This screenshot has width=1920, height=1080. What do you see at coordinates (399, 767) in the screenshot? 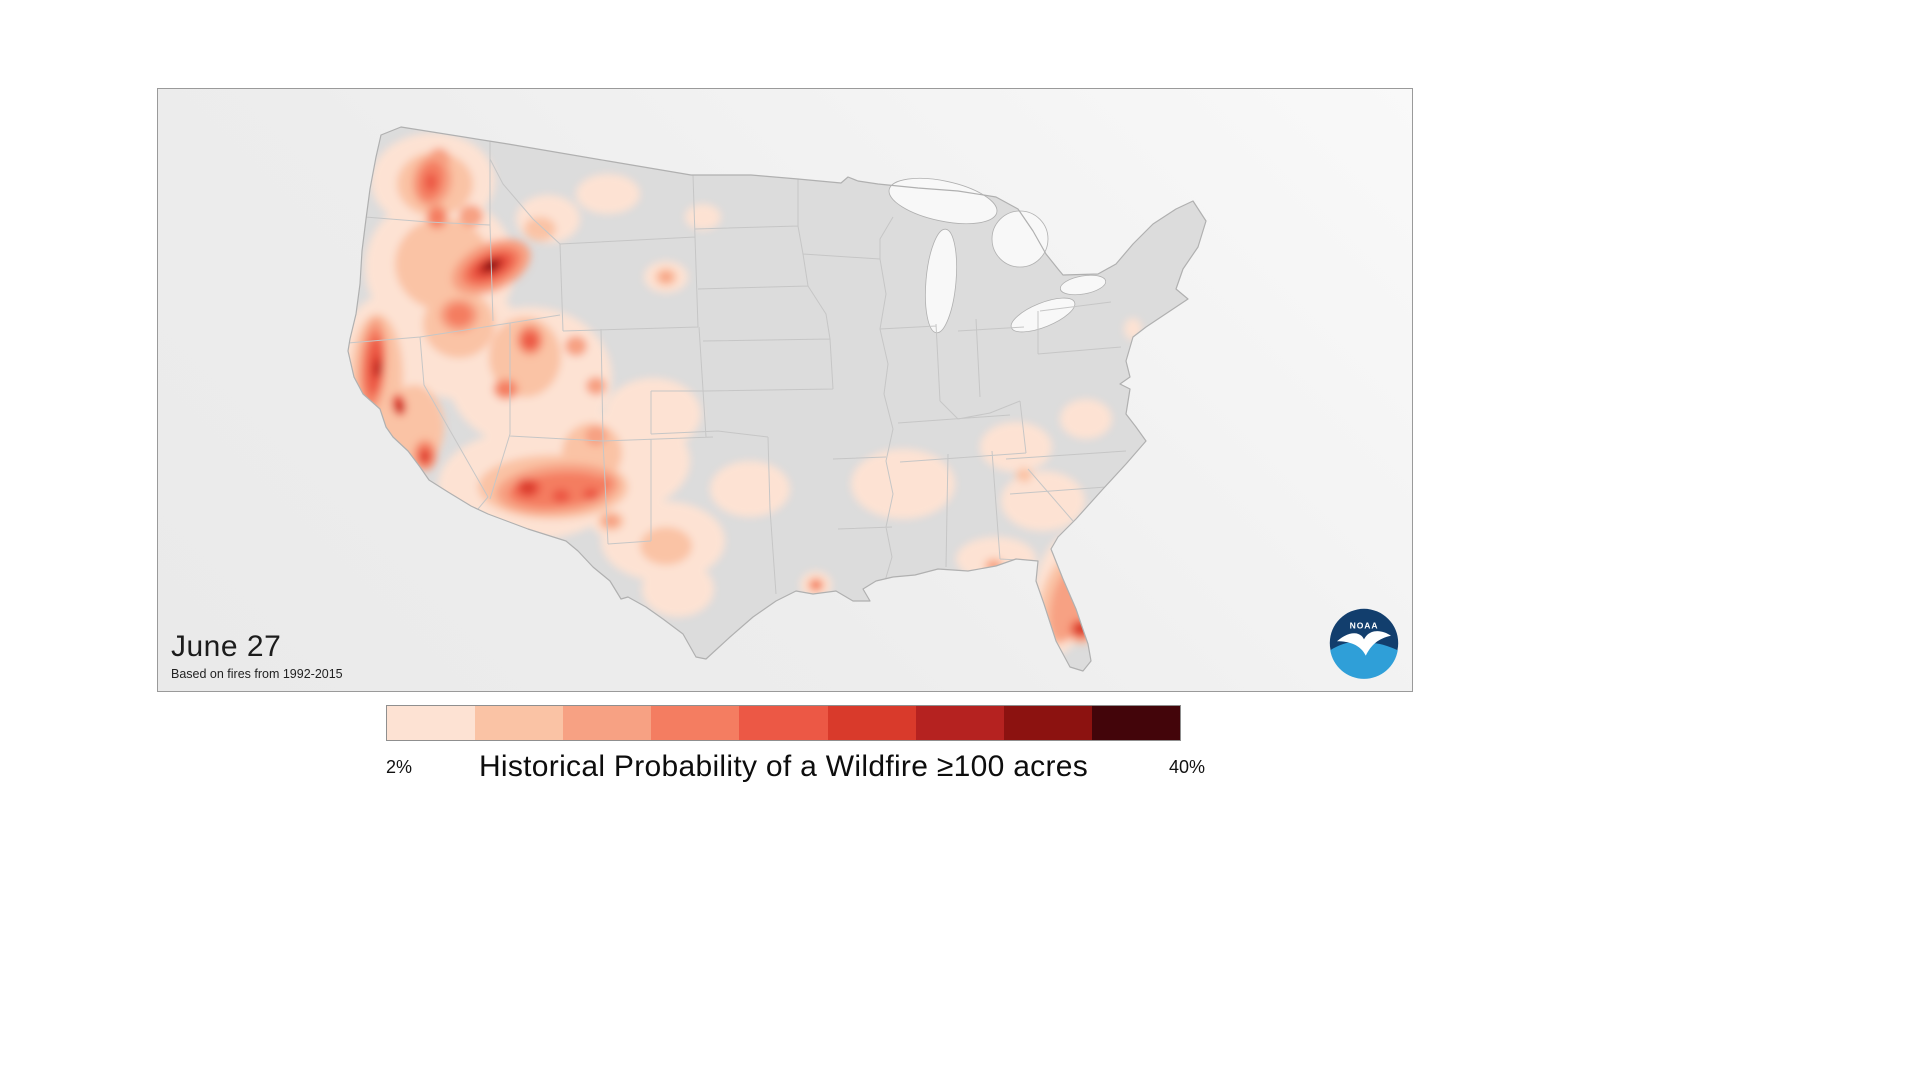
I see `legend-min-label: 2%` at bounding box center [399, 767].